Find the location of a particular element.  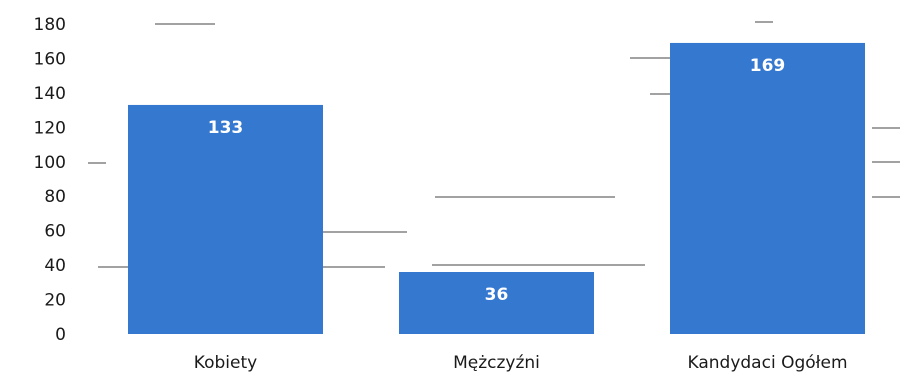

y-tick-label: 140 is located at coordinates (50, 94).